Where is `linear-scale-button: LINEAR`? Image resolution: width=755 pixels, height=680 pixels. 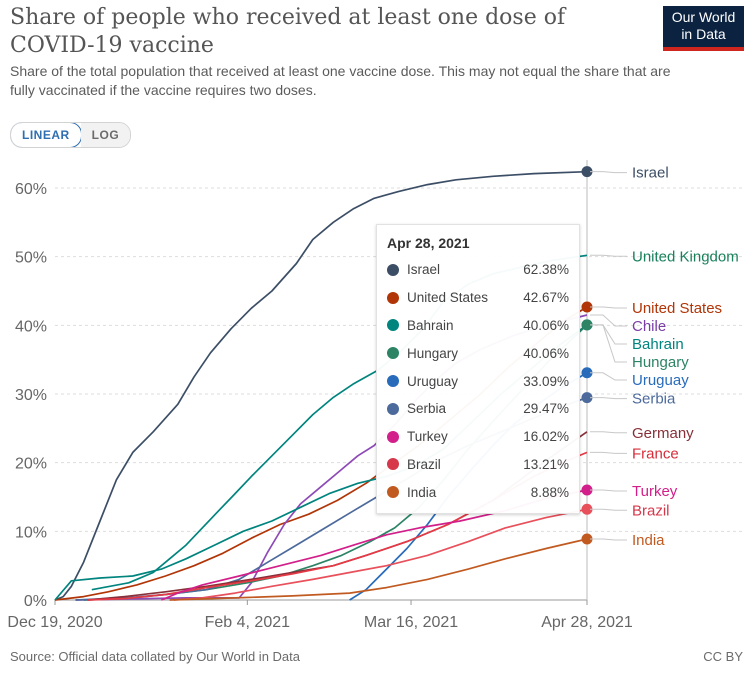
linear-scale-button: LINEAR is located at coordinates (46, 135).